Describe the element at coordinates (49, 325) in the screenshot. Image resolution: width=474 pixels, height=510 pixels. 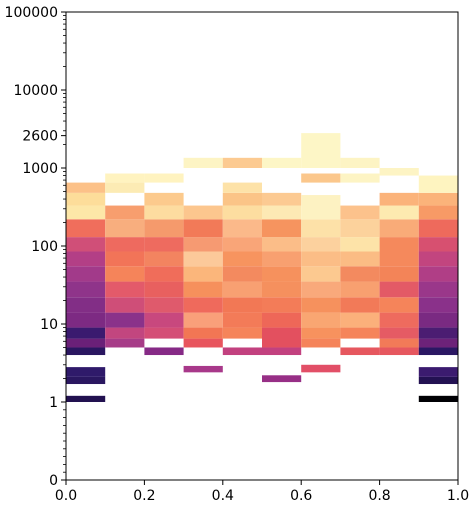
I see `y-tick-label: 10` at that location.